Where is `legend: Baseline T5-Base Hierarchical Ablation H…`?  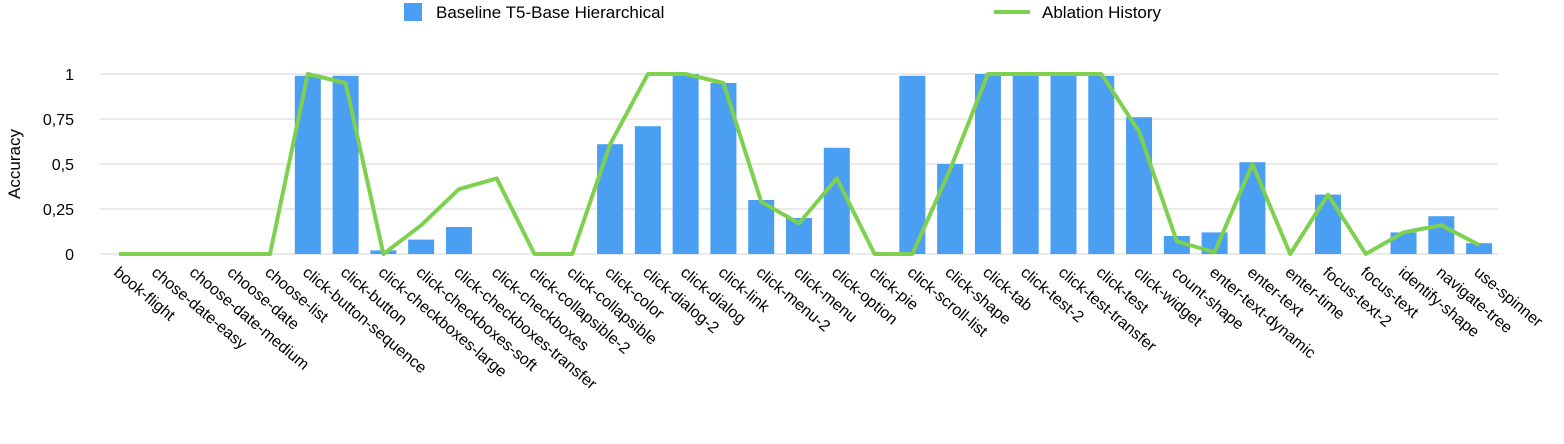
legend: Baseline T5-Base Hierarchical Ablation H… is located at coordinates (783, 12).